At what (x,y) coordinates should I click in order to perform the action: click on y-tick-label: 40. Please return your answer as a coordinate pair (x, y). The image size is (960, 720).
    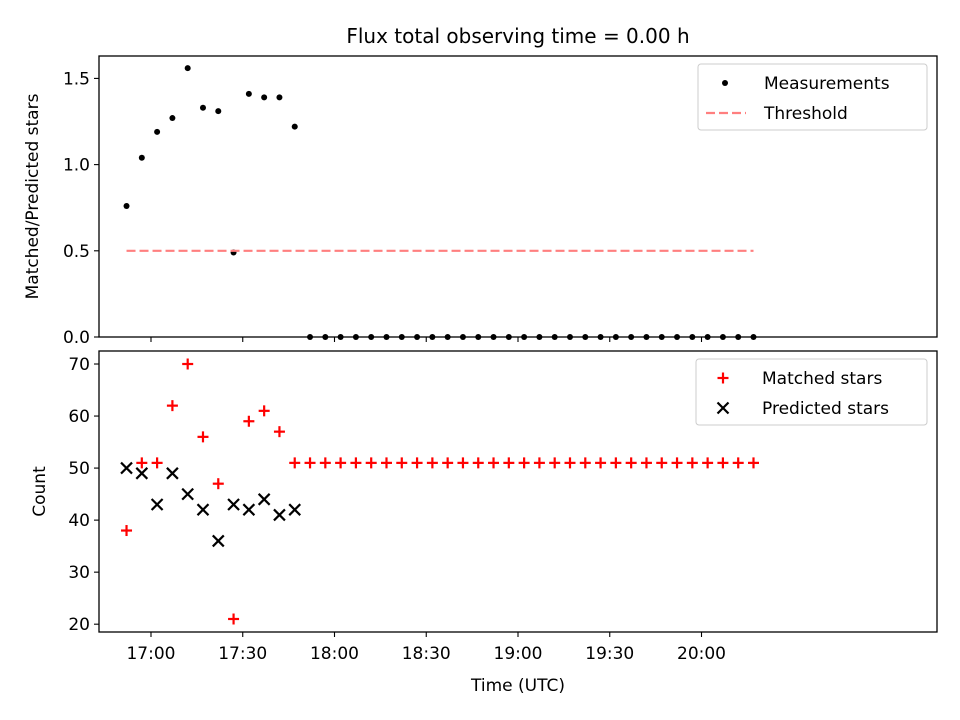
    Looking at the image, I should click on (79, 521).